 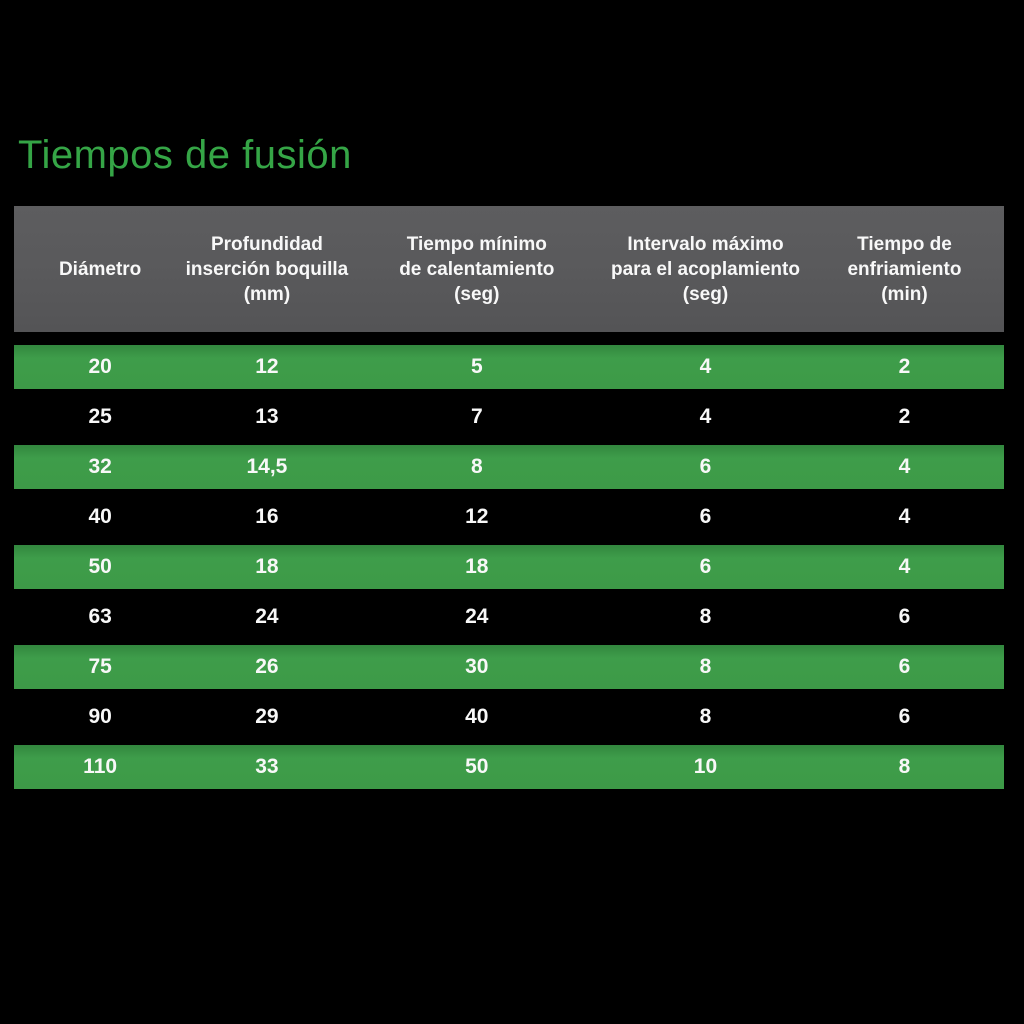 I want to click on table-row: 40 16 12 6 4, so click(x=509, y=517).